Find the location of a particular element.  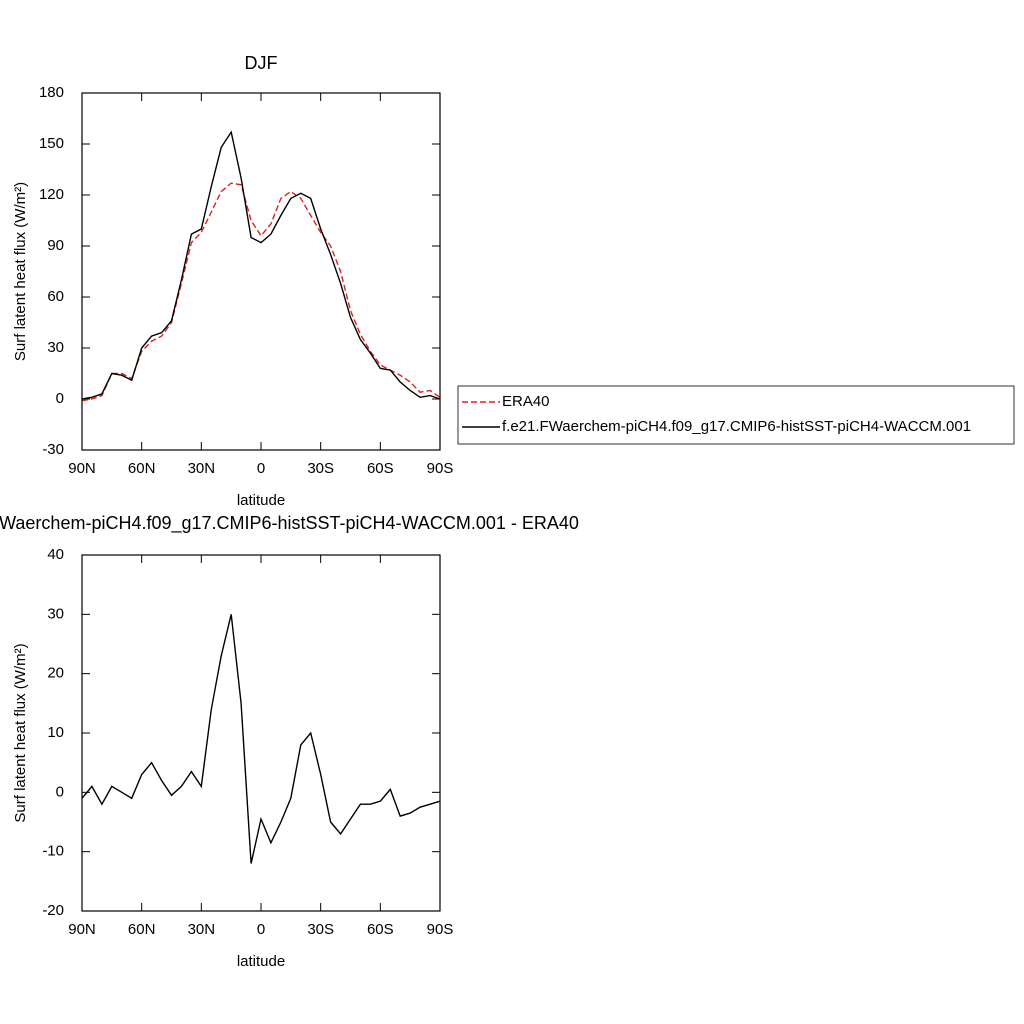

y-tick-label: 20 is located at coordinates (55, 673).